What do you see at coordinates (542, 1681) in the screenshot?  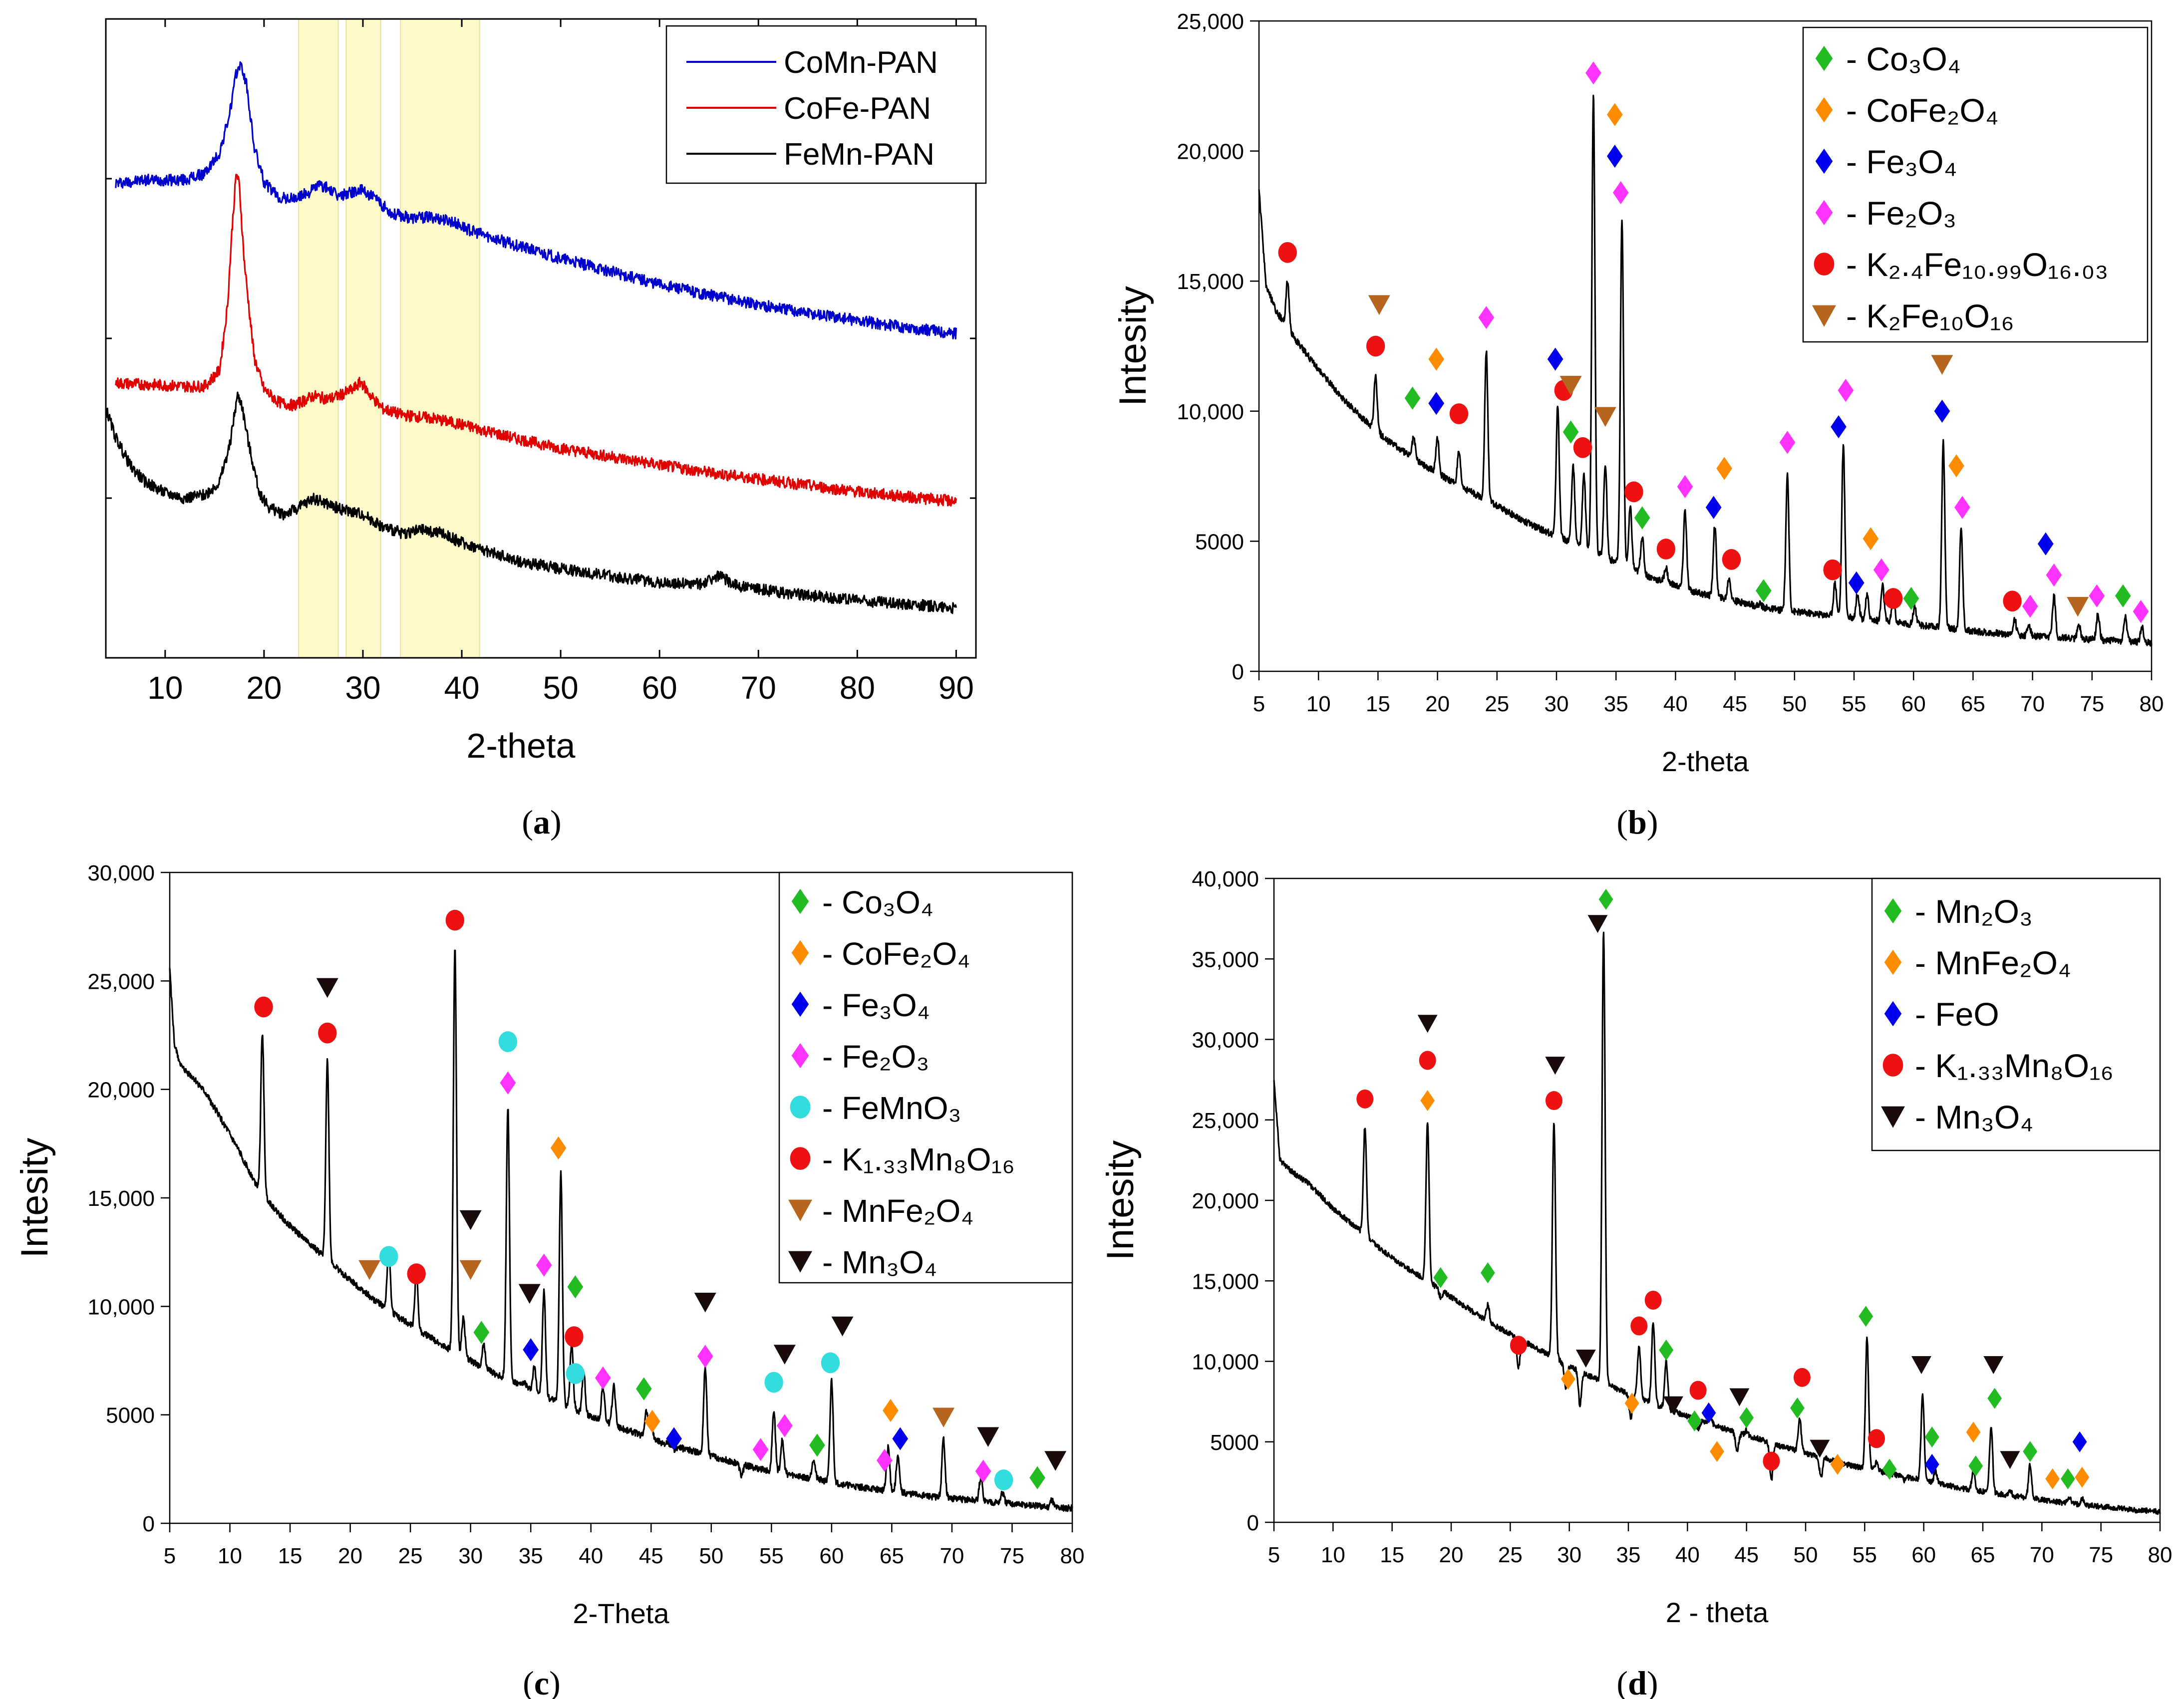 I see `caption-c: (c)` at bounding box center [542, 1681].